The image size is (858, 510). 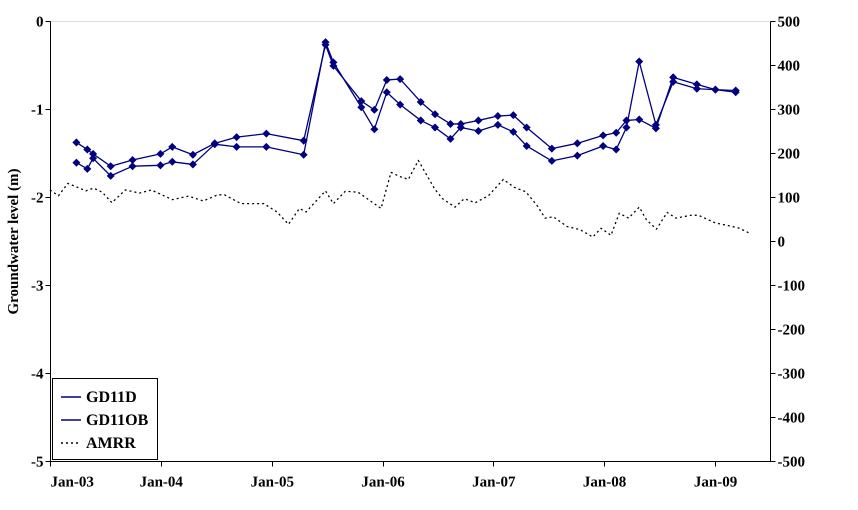 I want to click on x-tick-label: Jan-08, so click(x=604, y=482).